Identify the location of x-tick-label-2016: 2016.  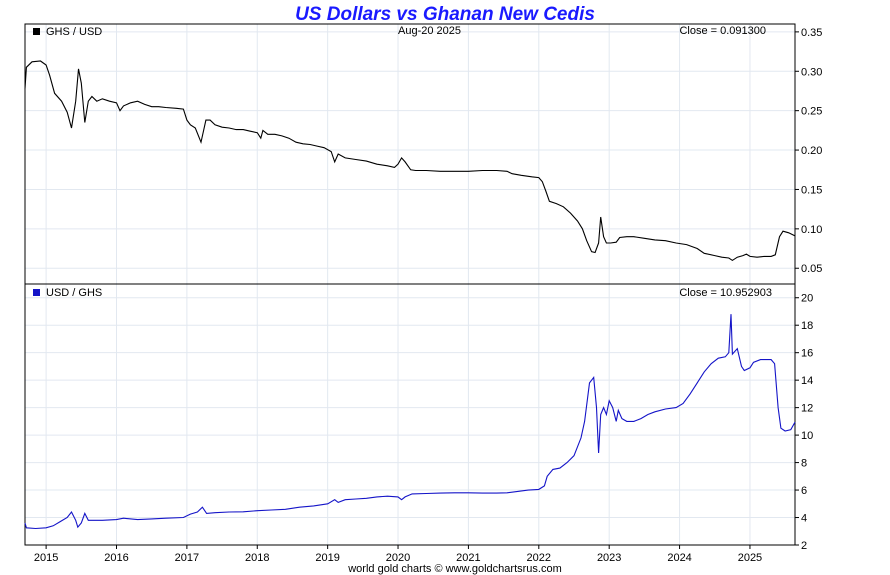
(116, 558).